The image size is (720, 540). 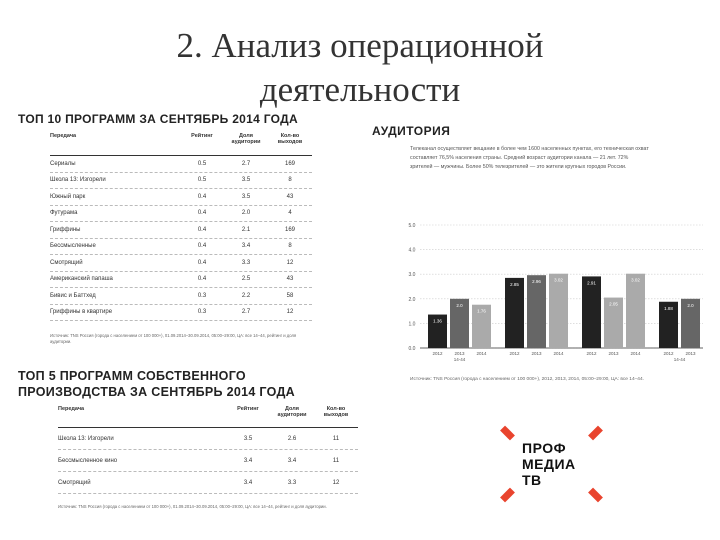 What do you see at coordinates (208, 483) in the screenshot?
I see `table-row: Смотрящий 3.4 3.3 12` at bounding box center [208, 483].